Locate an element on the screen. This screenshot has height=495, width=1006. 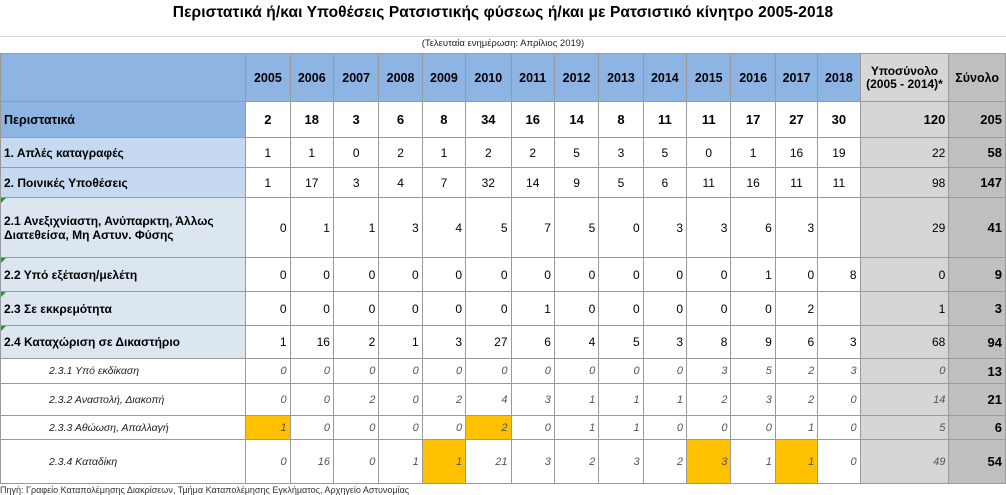
row-label-text: 2.3 Σε εκκρεμότητα is located at coordinates (58, 308).